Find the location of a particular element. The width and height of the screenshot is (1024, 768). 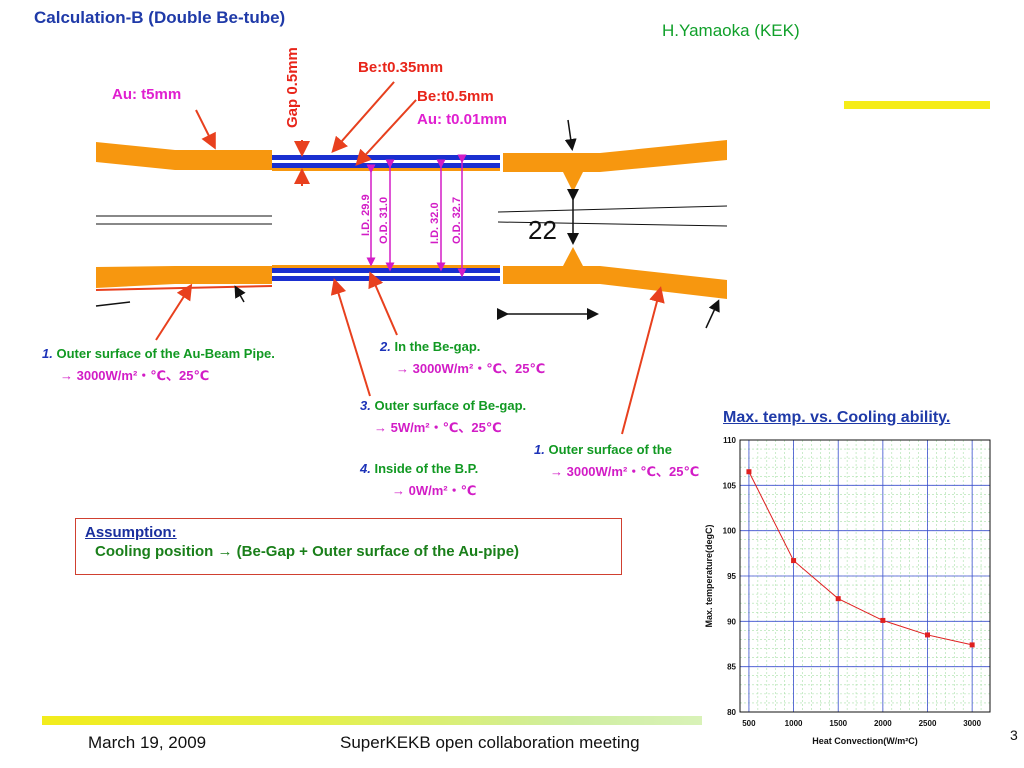

left-upper-pipe is located at coordinates (184, 156).